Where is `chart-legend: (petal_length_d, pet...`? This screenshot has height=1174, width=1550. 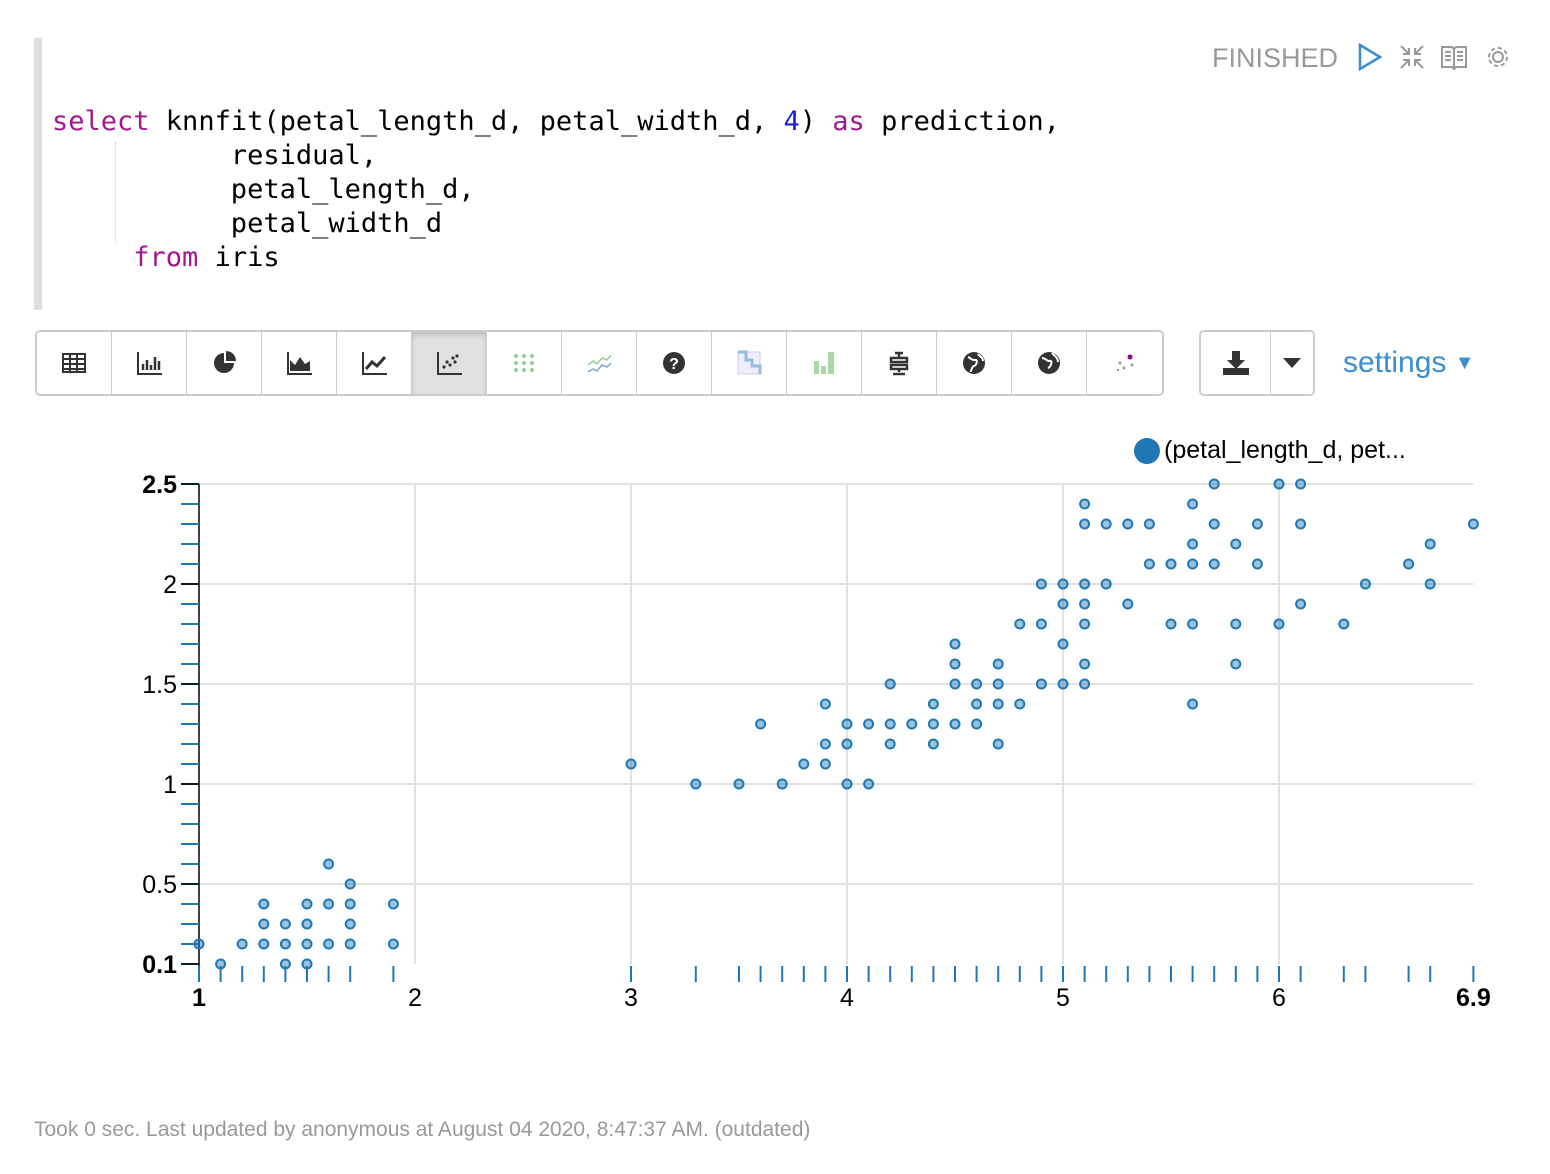 chart-legend: (petal_length_d, pet... is located at coordinates (1270, 450).